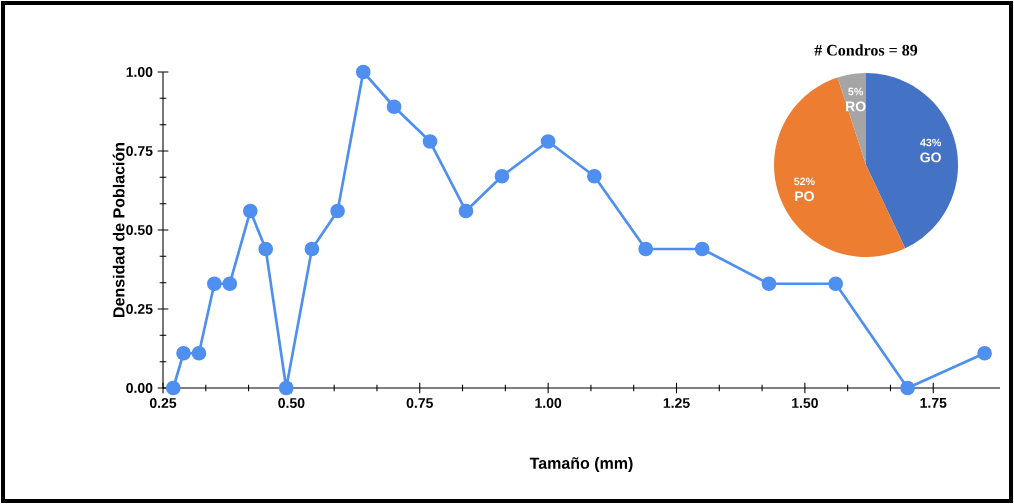 This screenshot has height=504, width=1014. I want to click on slice-label: GO, so click(930, 157).